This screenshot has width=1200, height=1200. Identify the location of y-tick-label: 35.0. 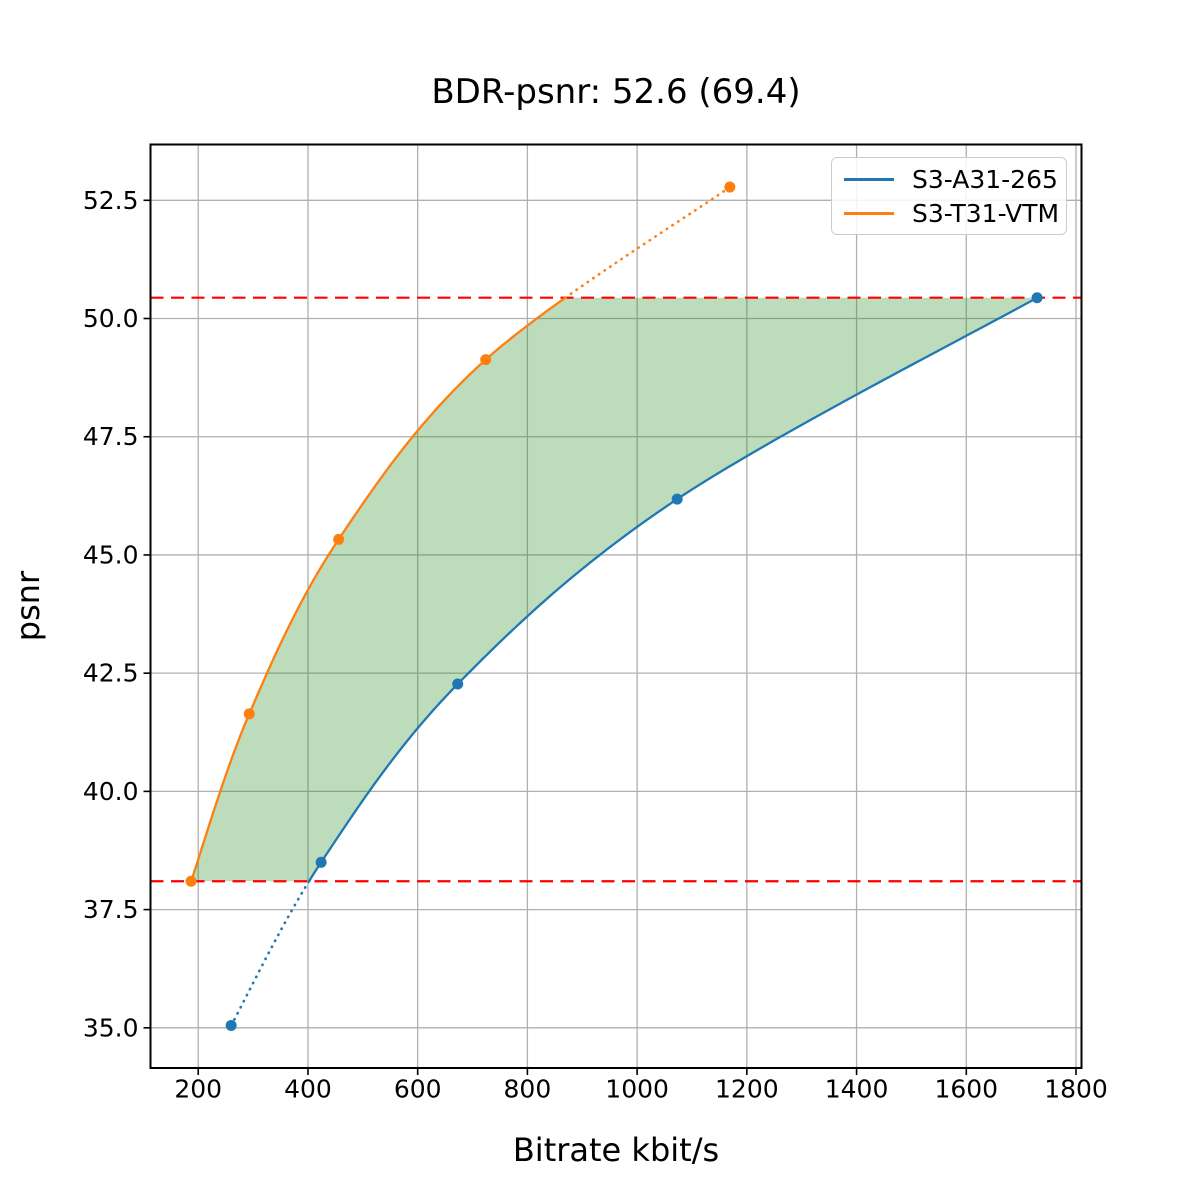
(111, 1027).